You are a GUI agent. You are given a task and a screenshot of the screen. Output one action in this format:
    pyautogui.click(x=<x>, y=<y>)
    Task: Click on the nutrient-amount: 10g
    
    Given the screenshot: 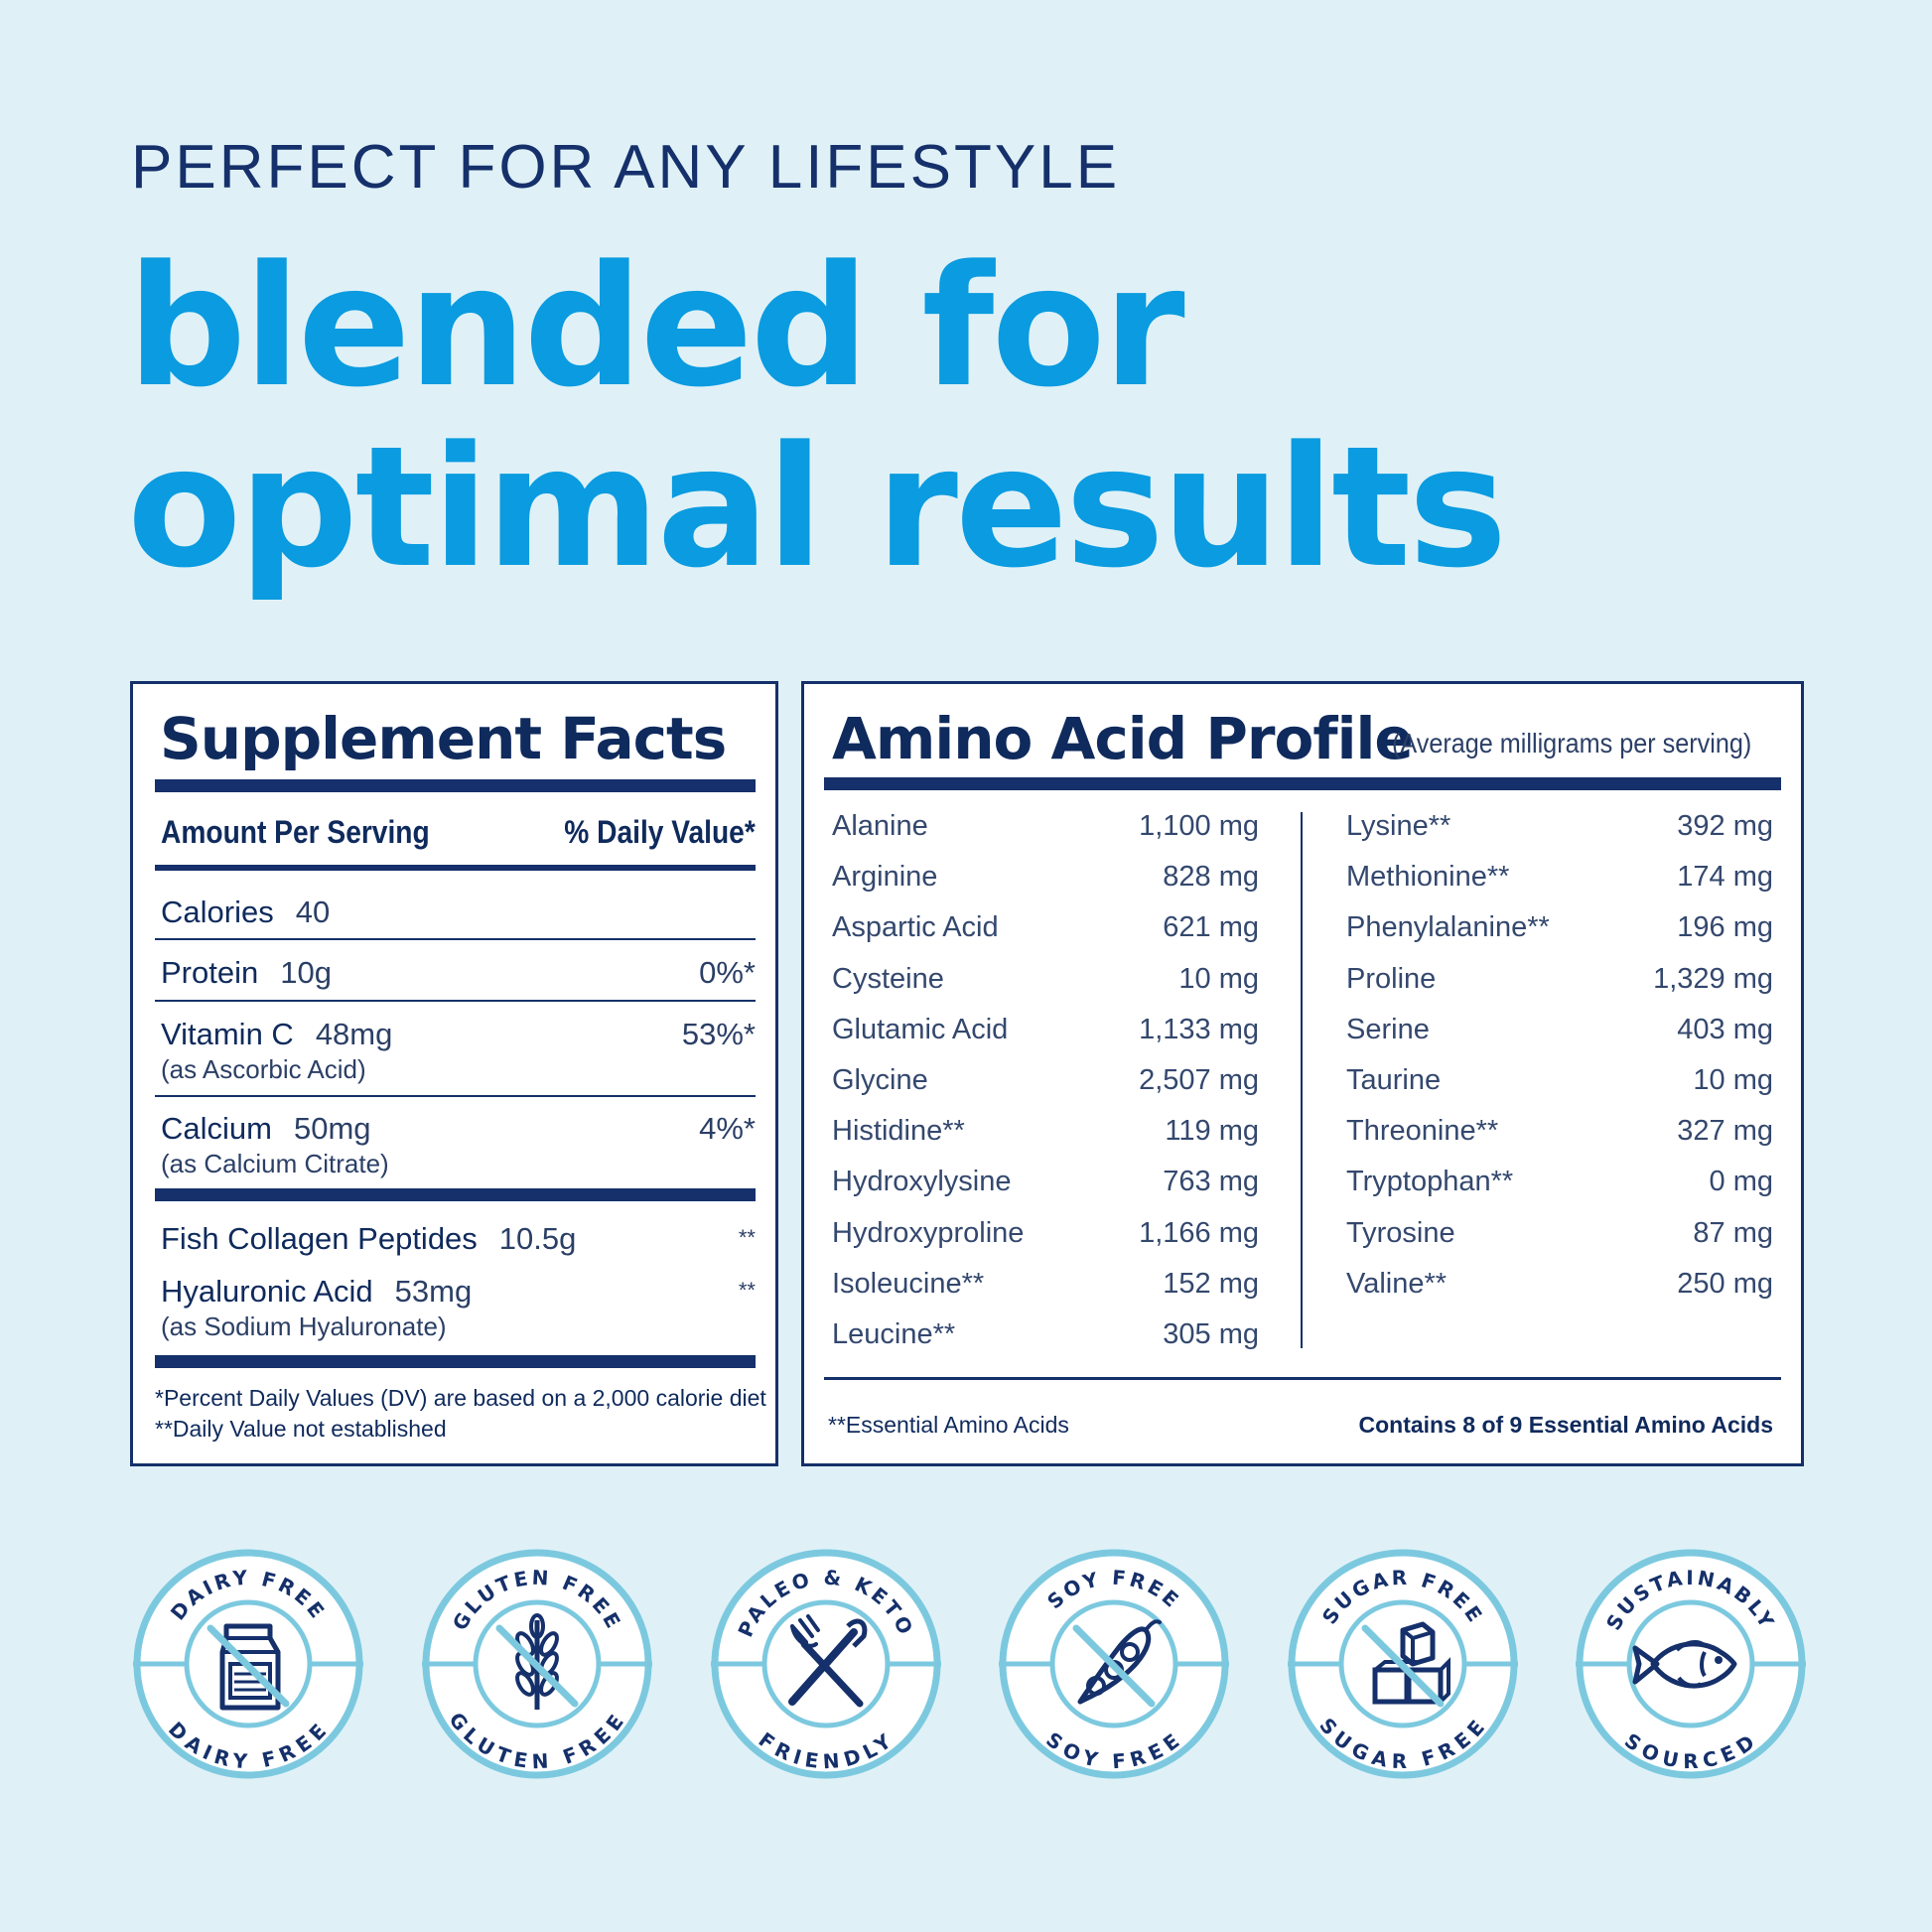 What is the action you would take?
    pyautogui.click(x=306, y=972)
    